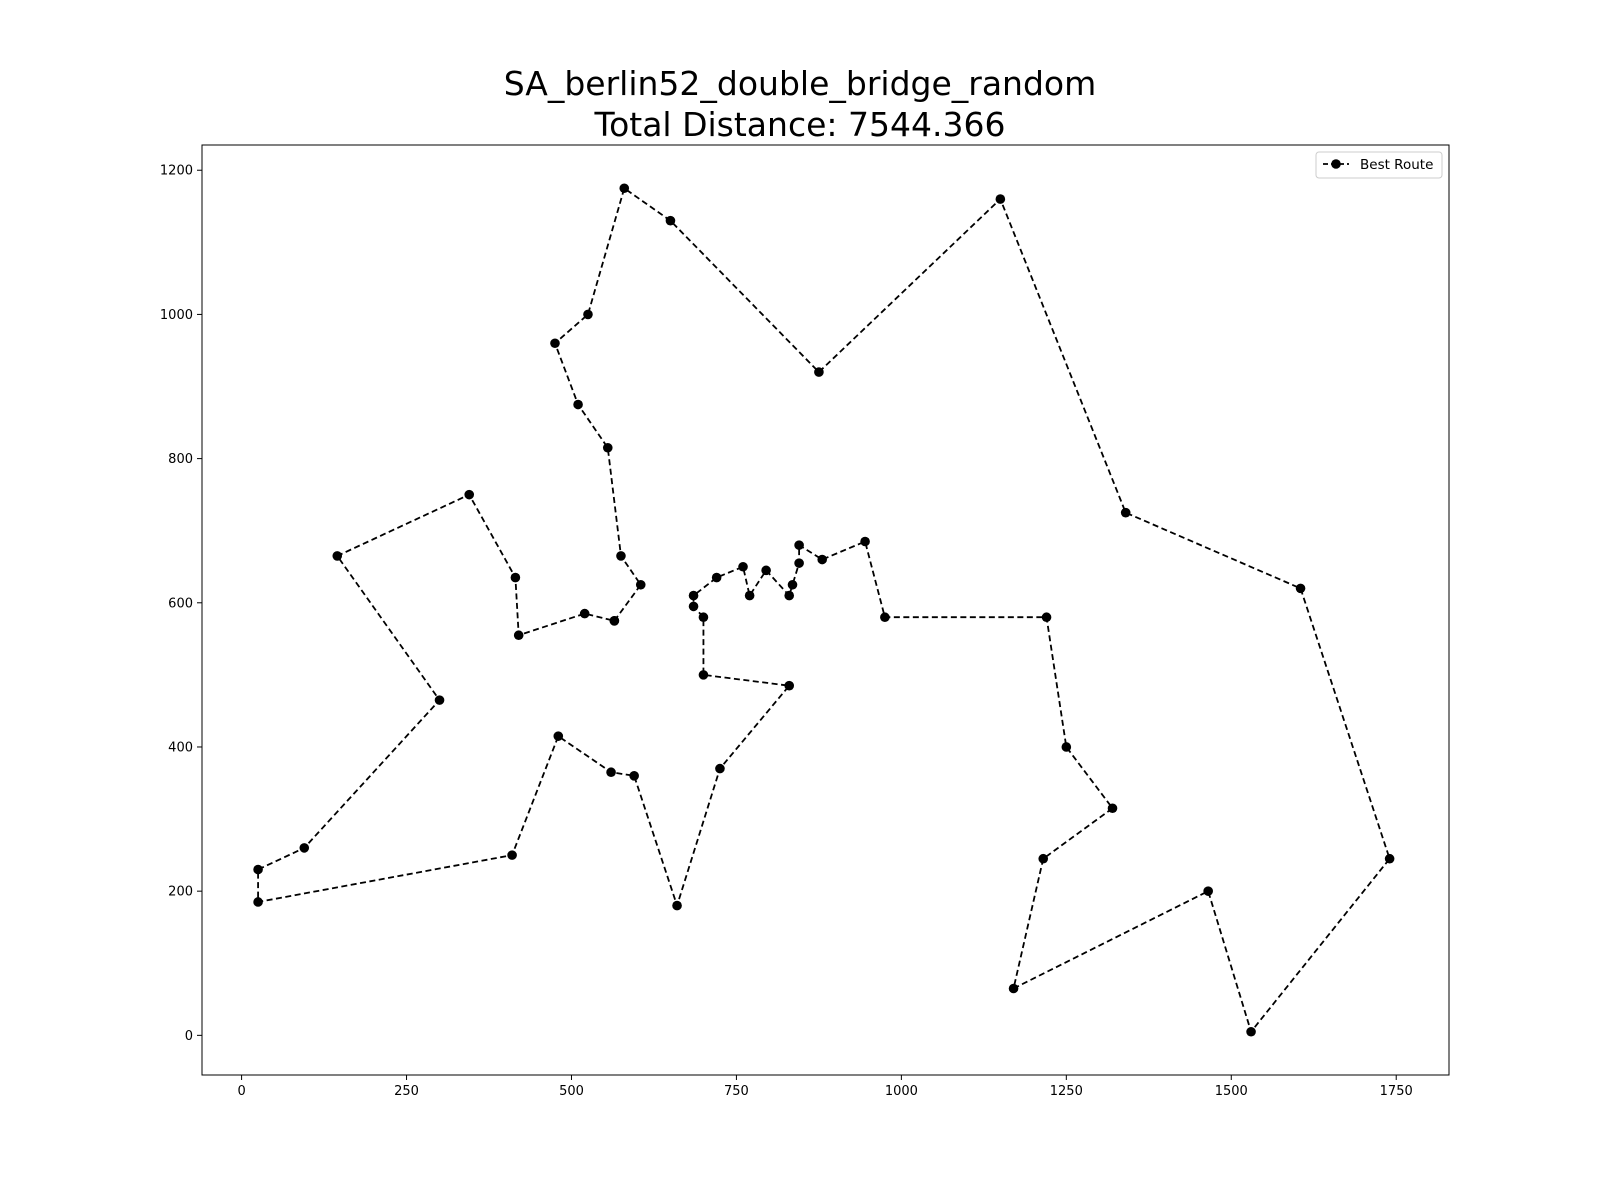  Describe the element at coordinates (736, 1091) in the screenshot. I see `x-tick-label: 750` at that location.